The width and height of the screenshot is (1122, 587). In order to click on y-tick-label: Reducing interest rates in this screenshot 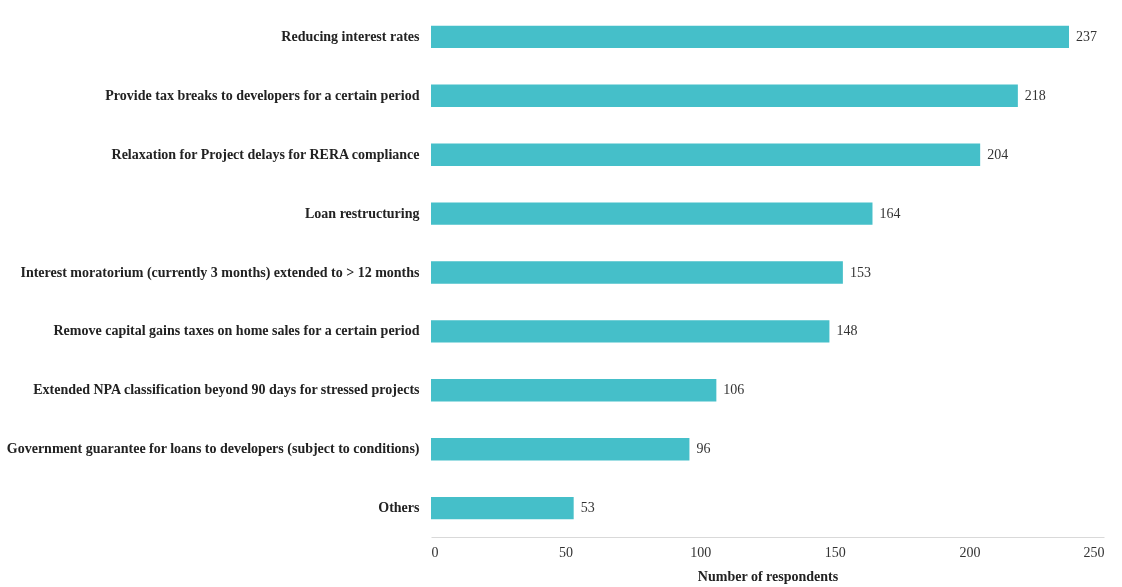, I will do `click(351, 36)`.